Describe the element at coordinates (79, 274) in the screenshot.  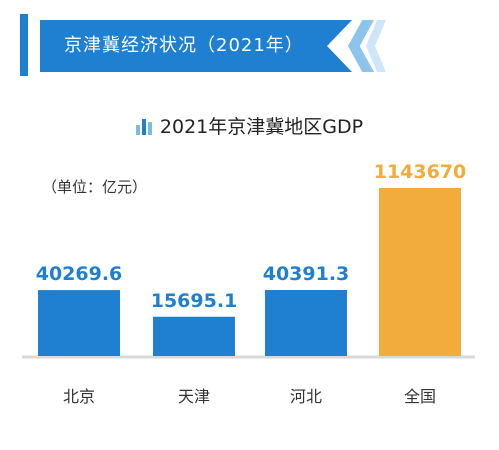
I see `value-label-0: 40269.6` at that location.